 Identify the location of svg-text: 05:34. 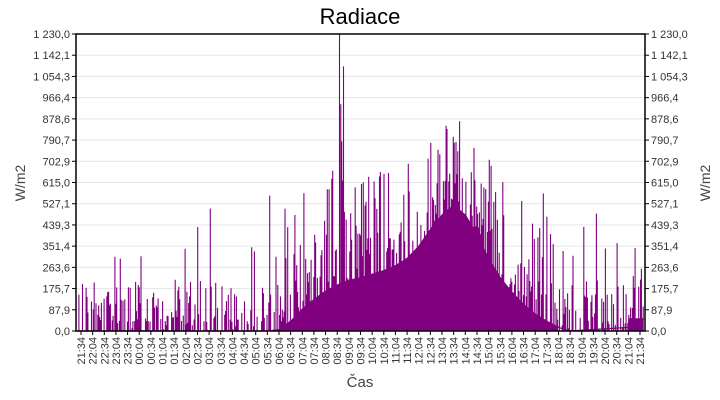
(268, 351).